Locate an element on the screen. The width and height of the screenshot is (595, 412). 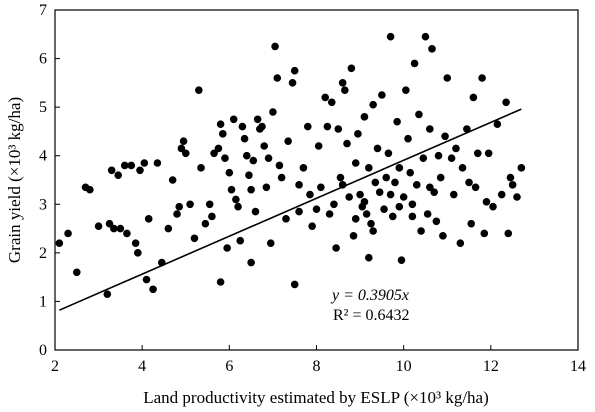
r-squared-label: R² = 0.6432 is located at coordinates (371, 315).